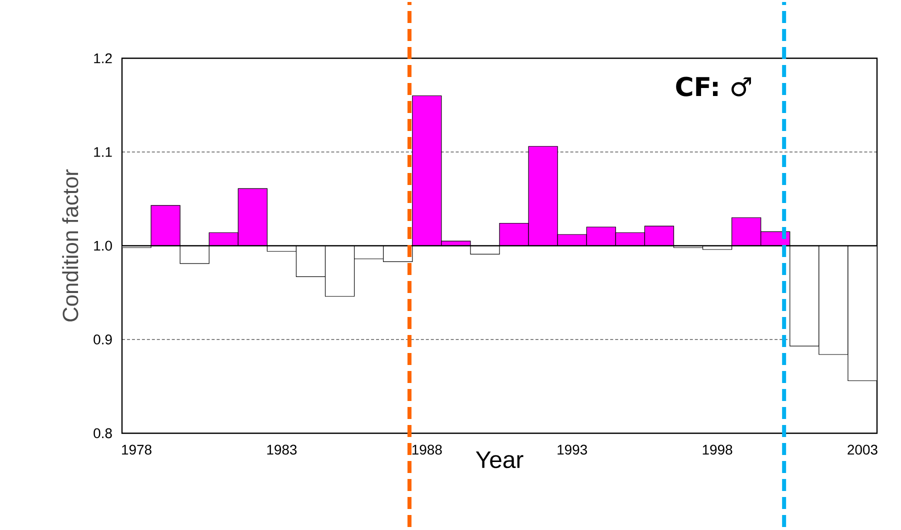  I want to click on annotation: CF: ♂, so click(713, 86).